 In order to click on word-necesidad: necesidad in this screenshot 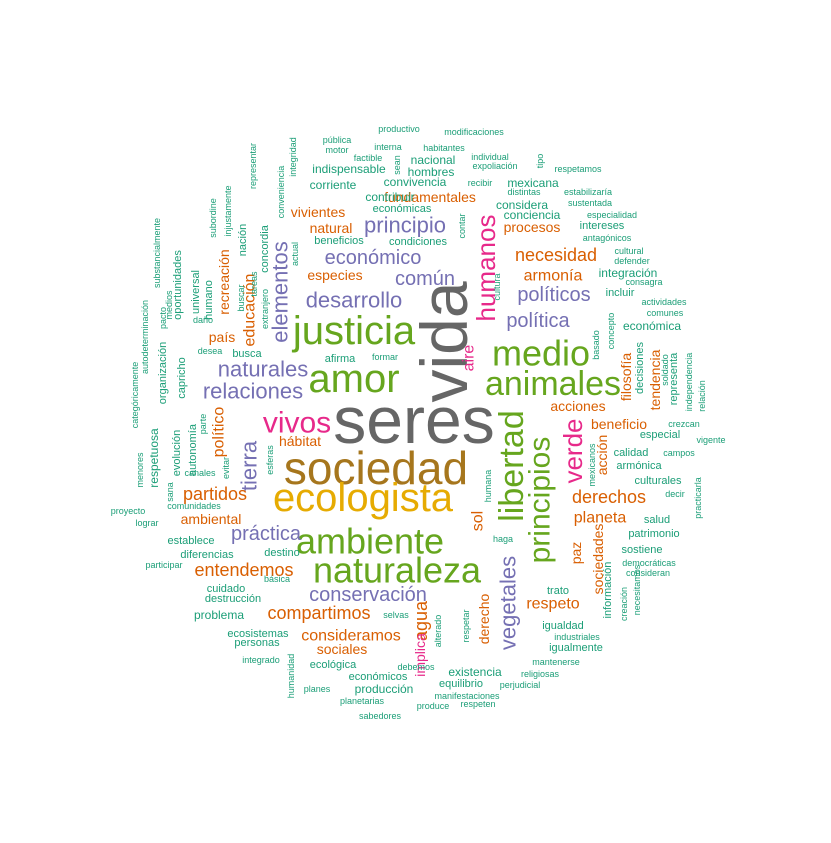, I will do `click(556, 255)`.